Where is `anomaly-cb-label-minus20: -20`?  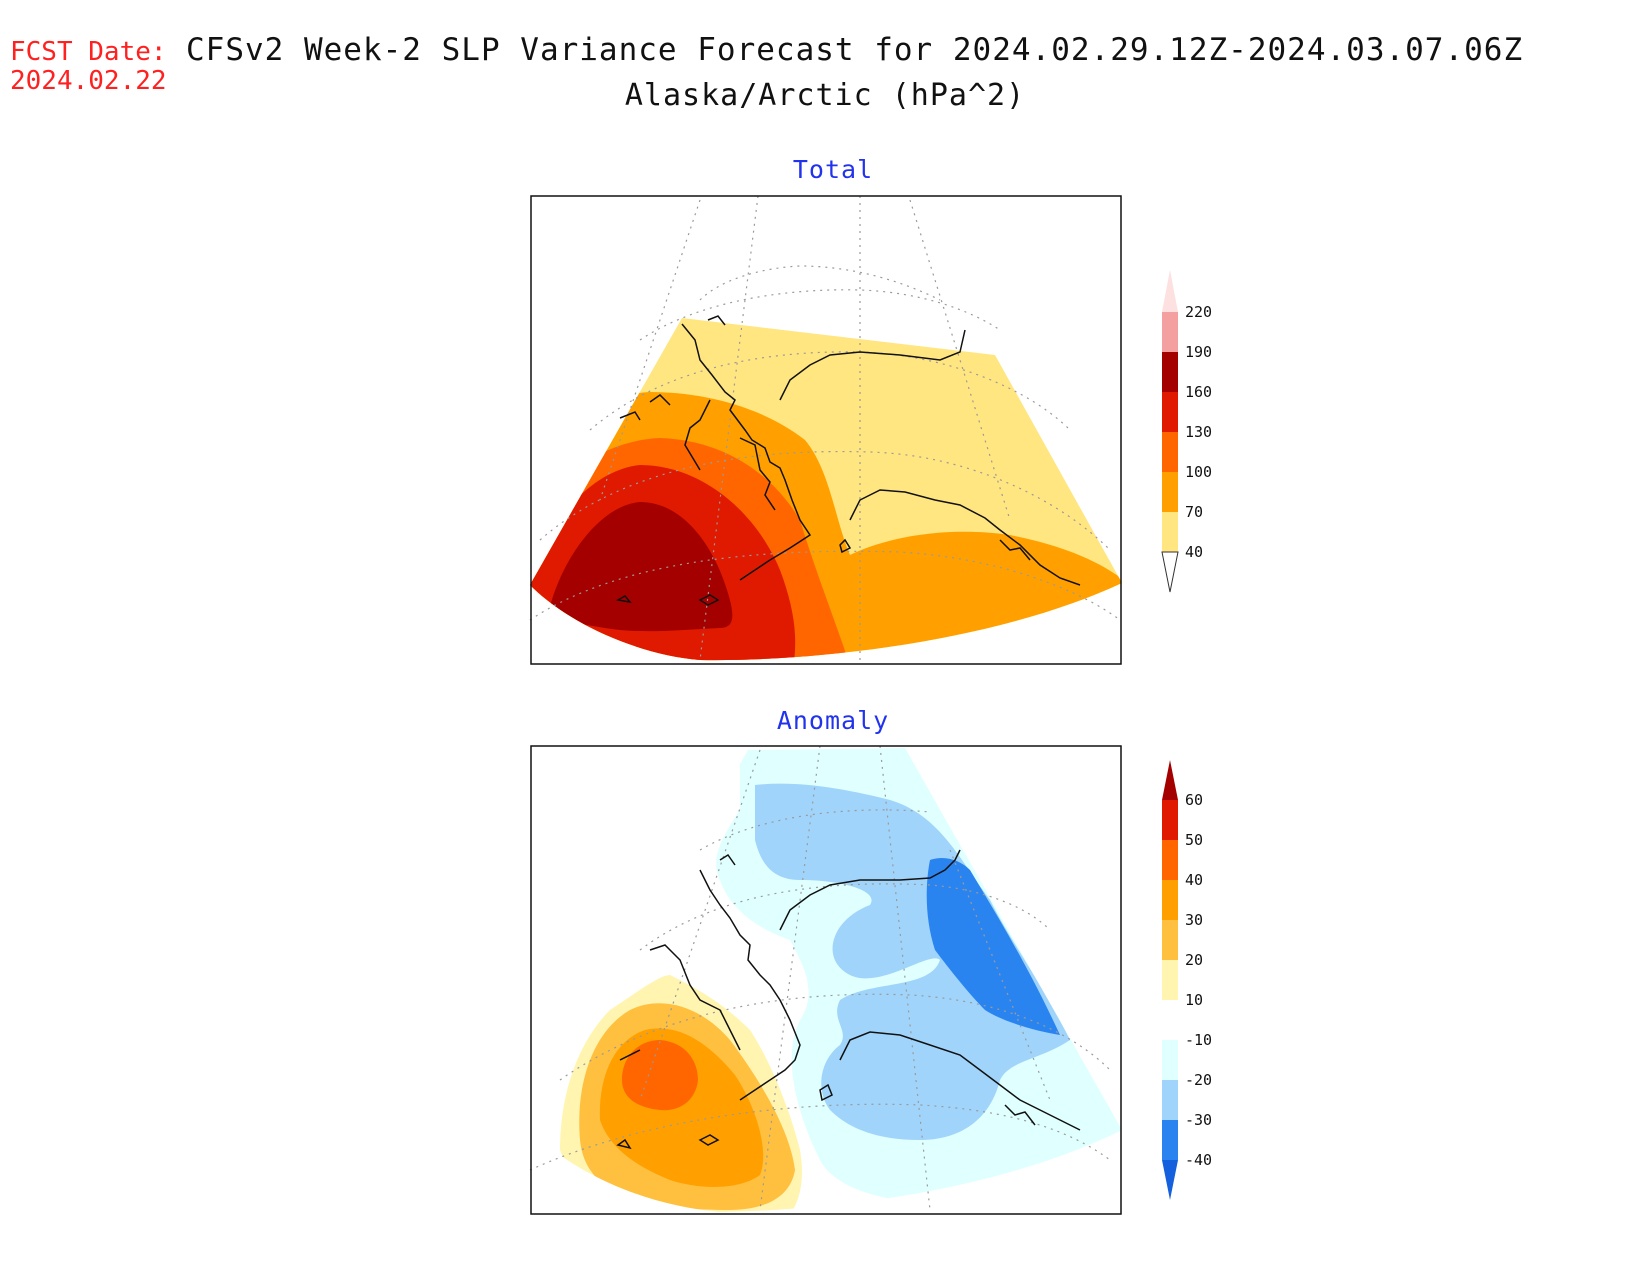
anomaly-cb-label-minus20: -20 is located at coordinates (1198, 1080).